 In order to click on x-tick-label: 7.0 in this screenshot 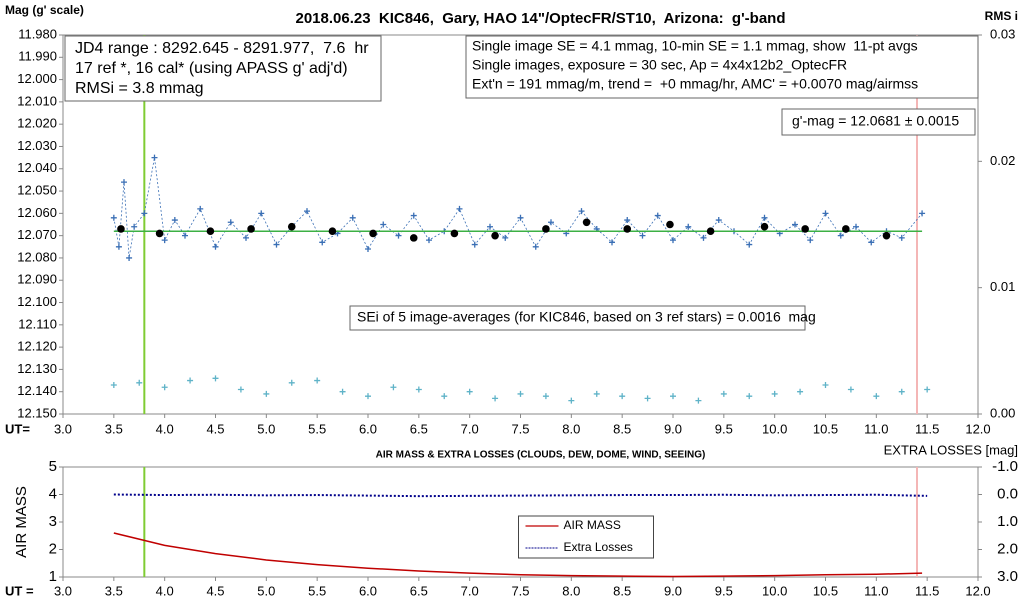, I will do `click(470, 590)`.